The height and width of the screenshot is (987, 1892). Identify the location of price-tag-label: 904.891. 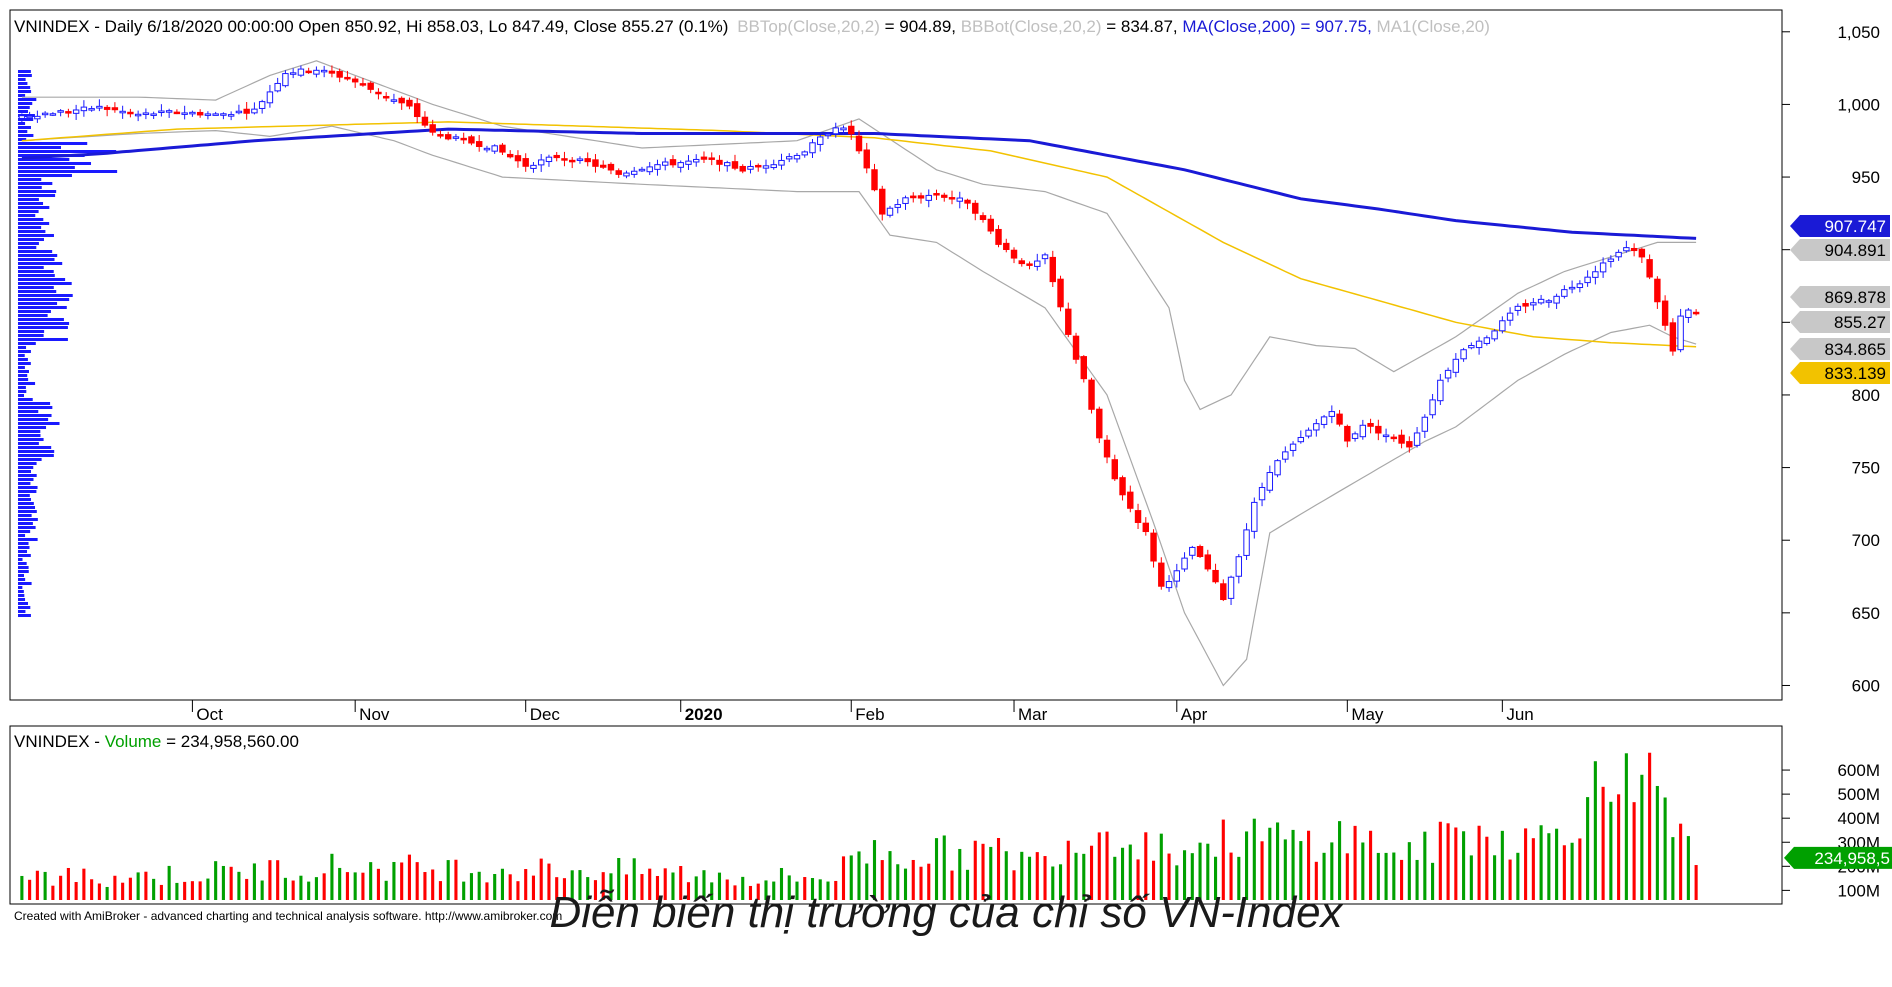
(1855, 250).